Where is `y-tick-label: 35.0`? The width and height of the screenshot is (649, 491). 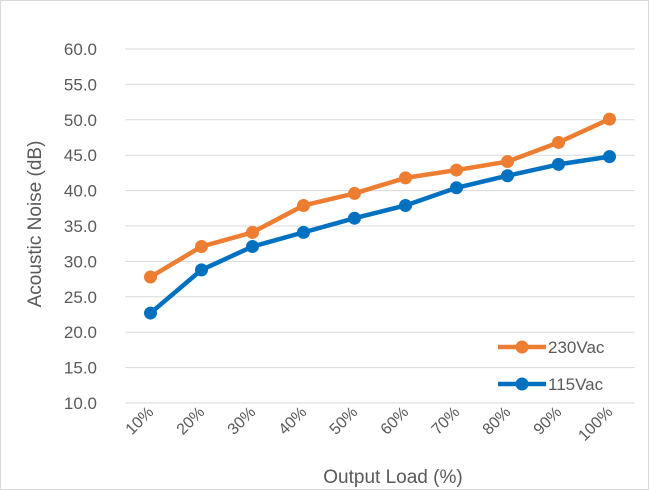
y-tick-label: 35.0 is located at coordinates (80, 226).